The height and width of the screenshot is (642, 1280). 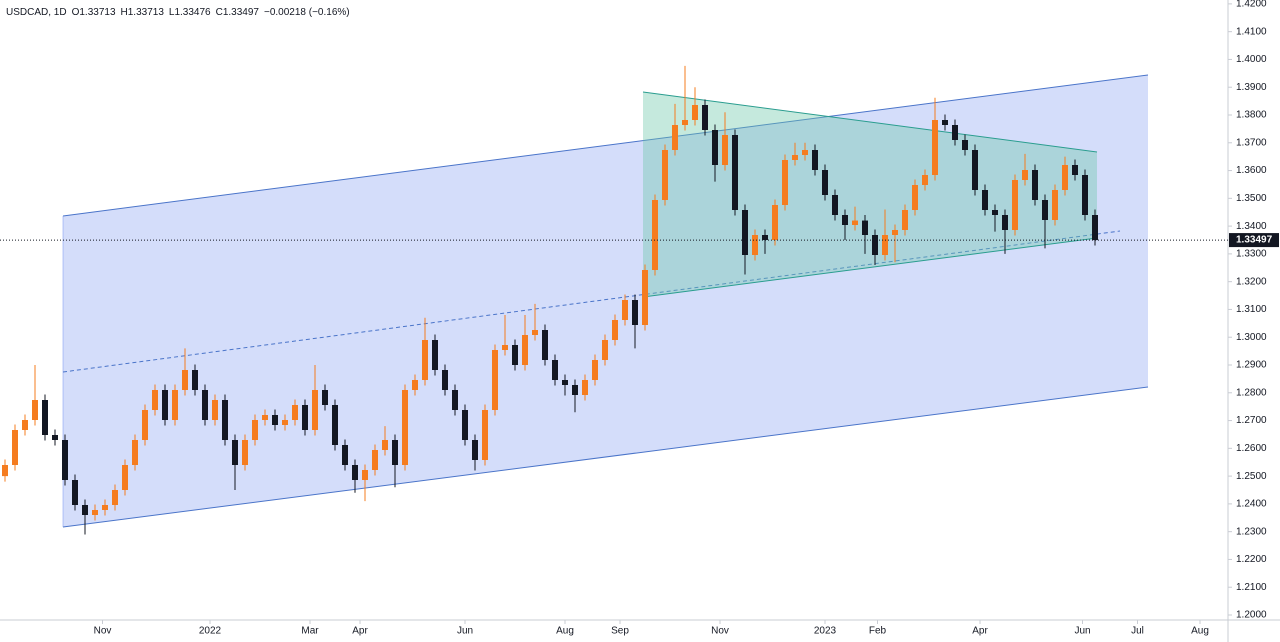 I want to click on x-tick-label: Aug, so click(x=565, y=631).